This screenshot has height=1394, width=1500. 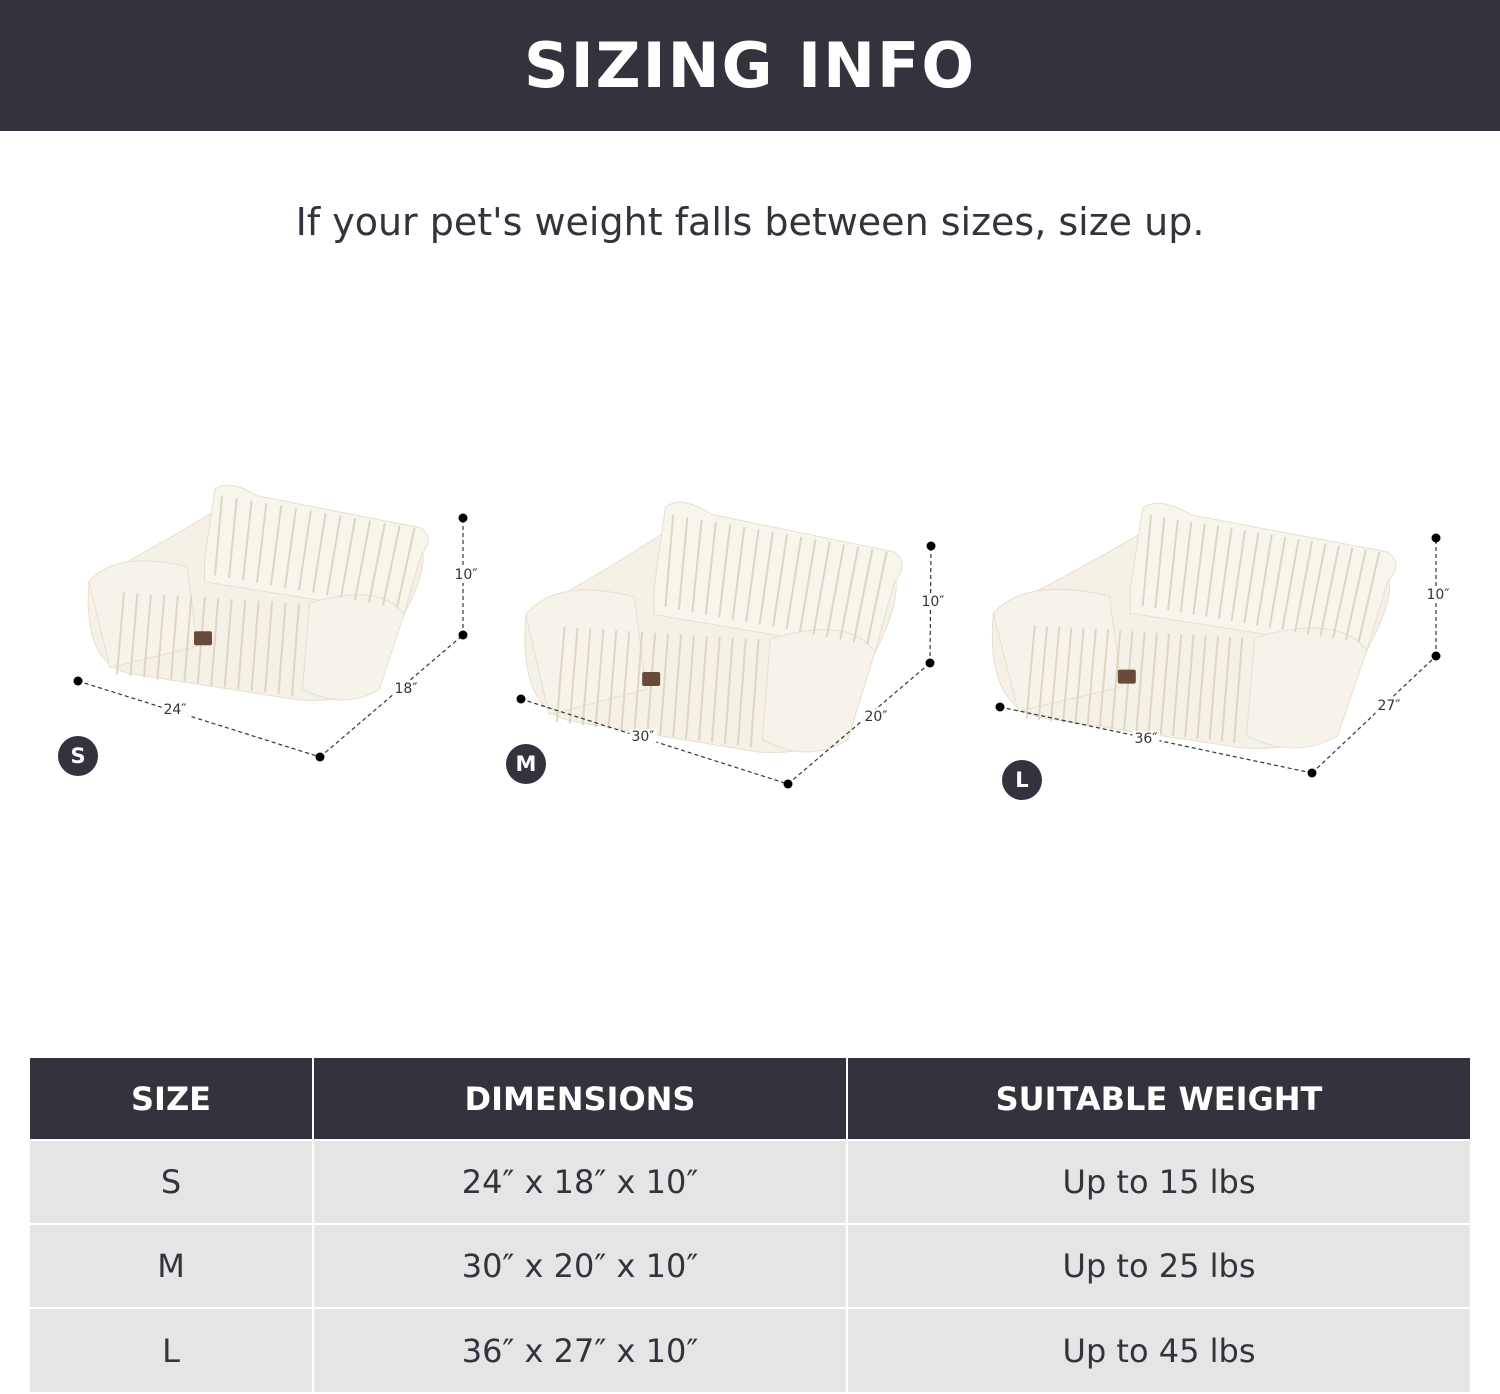 I want to click on page-title: SIZING INFO, so click(x=750, y=65).